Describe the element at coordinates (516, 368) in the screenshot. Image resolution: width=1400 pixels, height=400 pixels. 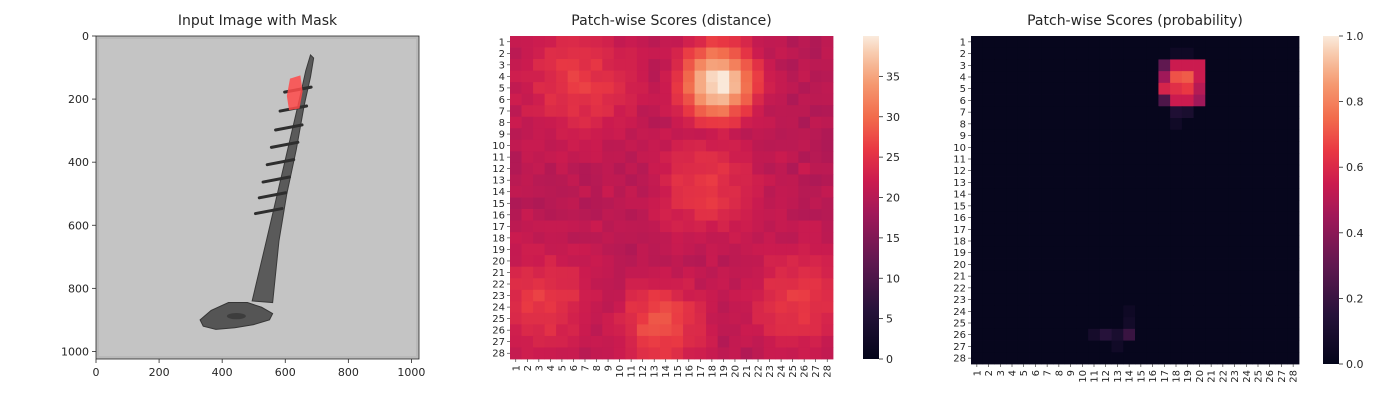
I see `x-tick-label: 1` at that location.